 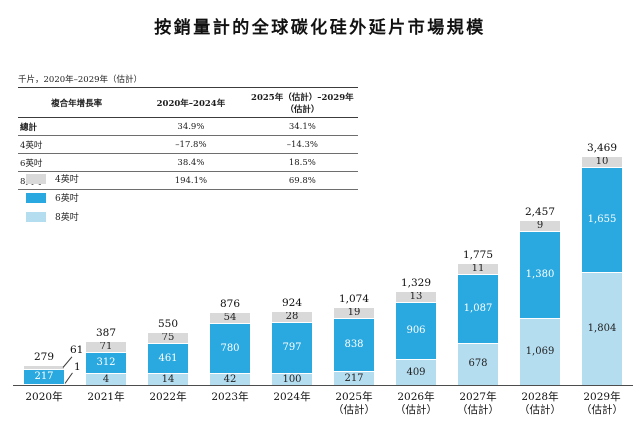 I want to click on bar-segment-4inch: 9, so click(x=540, y=226).